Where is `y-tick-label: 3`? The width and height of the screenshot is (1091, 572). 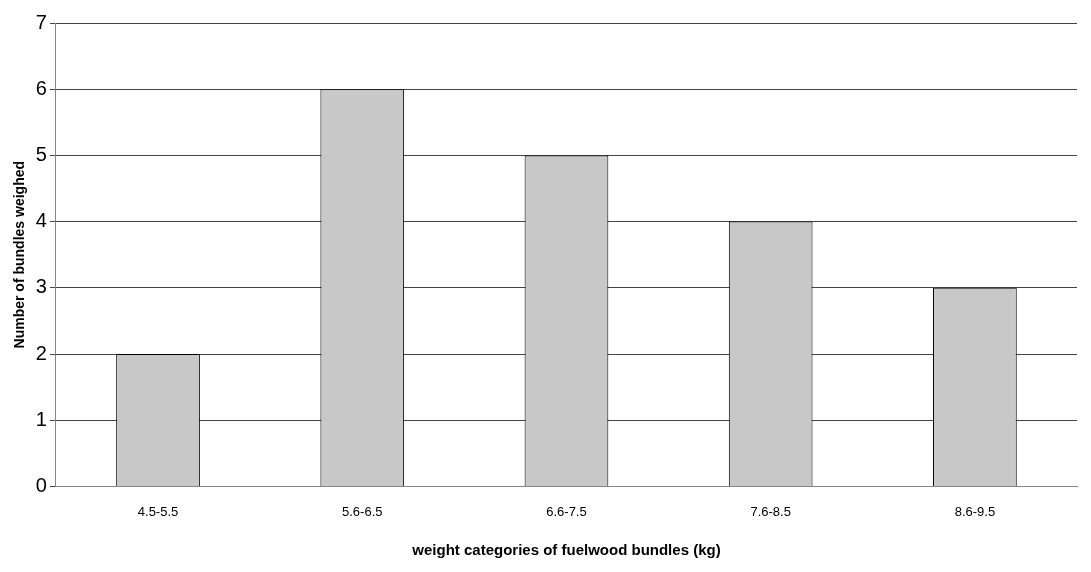
y-tick-label: 3 is located at coordinates (41, 286).